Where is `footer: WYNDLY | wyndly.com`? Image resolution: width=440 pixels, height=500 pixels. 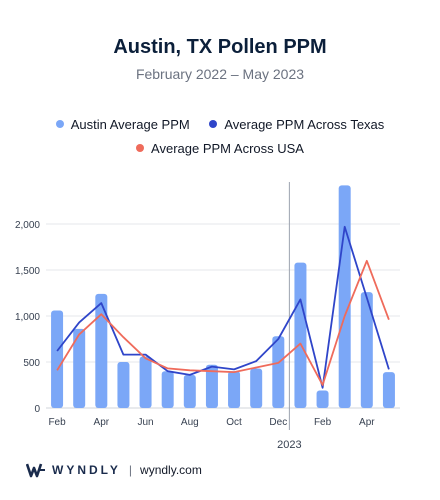
footer: WYNDLY | wyndly.com is located at coordinates (114, 470).